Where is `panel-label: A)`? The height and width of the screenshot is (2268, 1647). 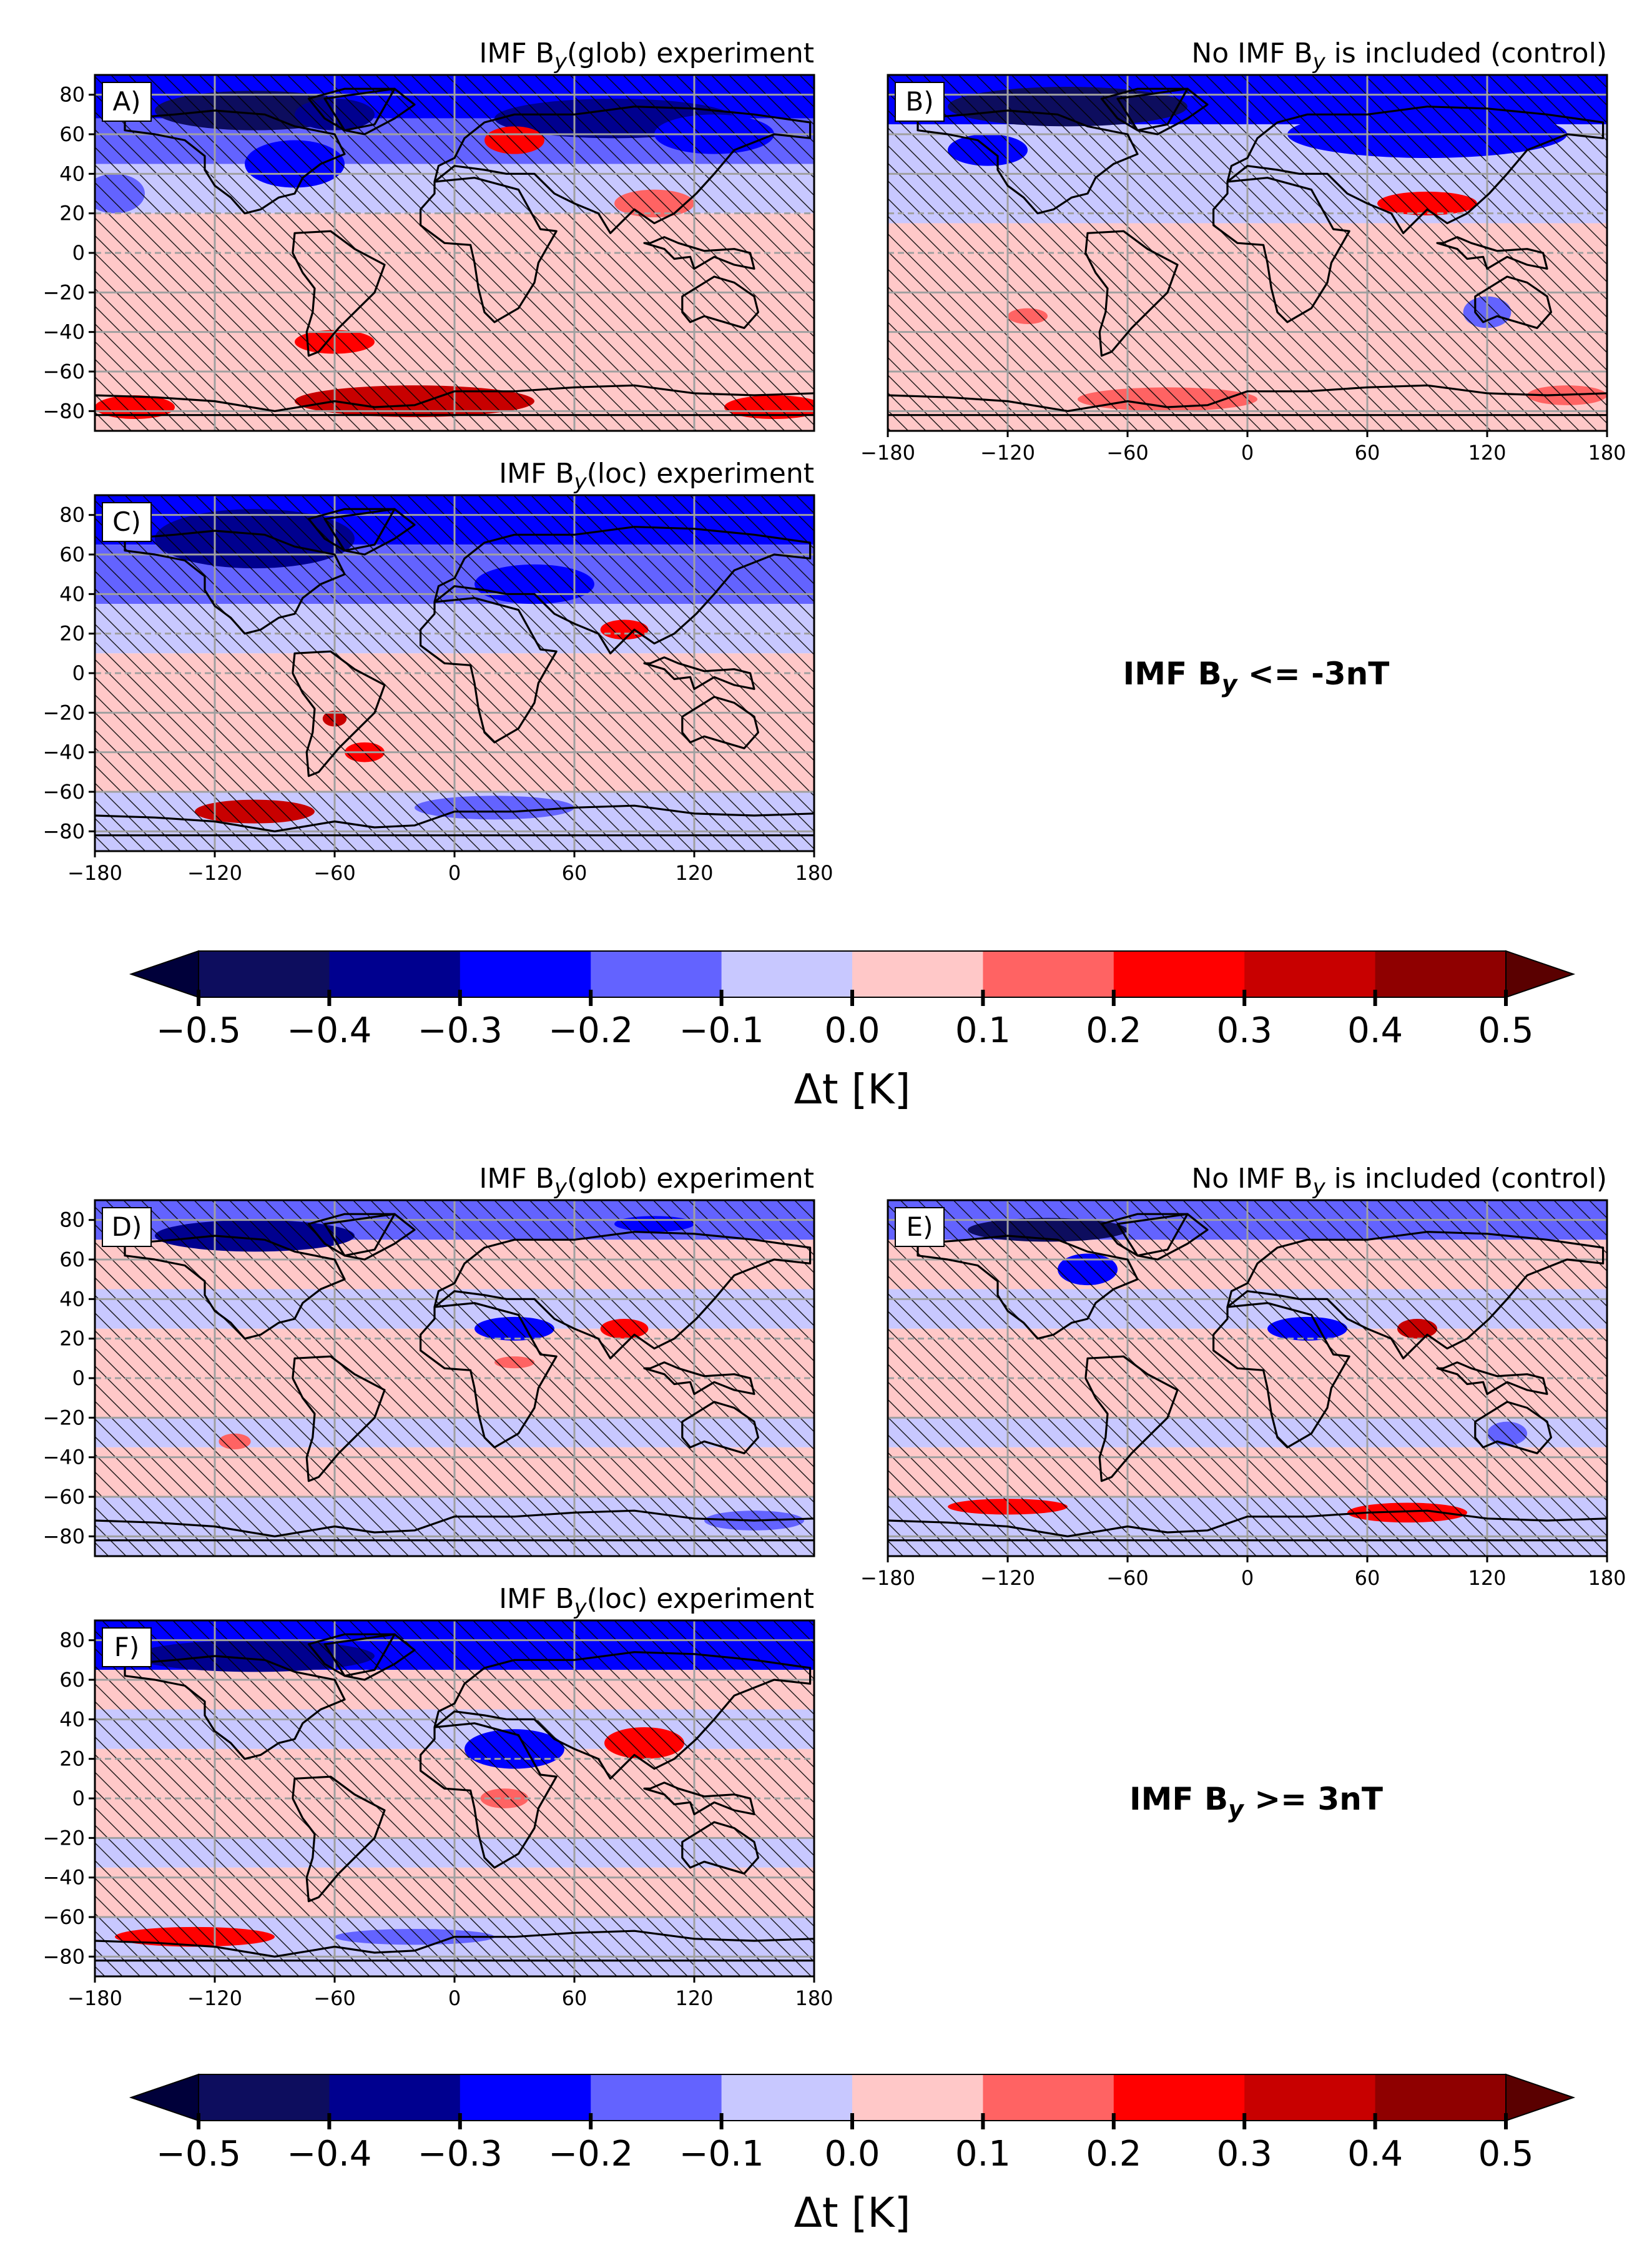 panel-label: A) is located at coordinates (126, 101).